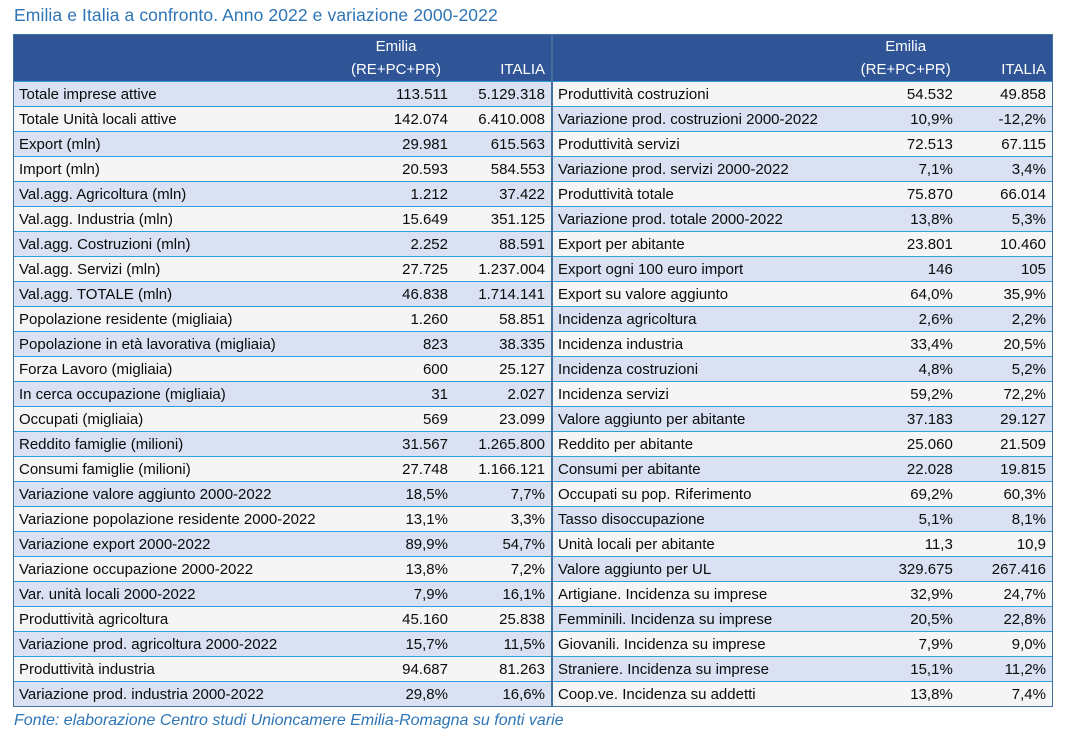 This screenshot has height=748, width=1065. What do you see at coordinates (1024, 619) in the screenshot?
I see `italia-value: 22,8%` at bounding box center [1024, 619].